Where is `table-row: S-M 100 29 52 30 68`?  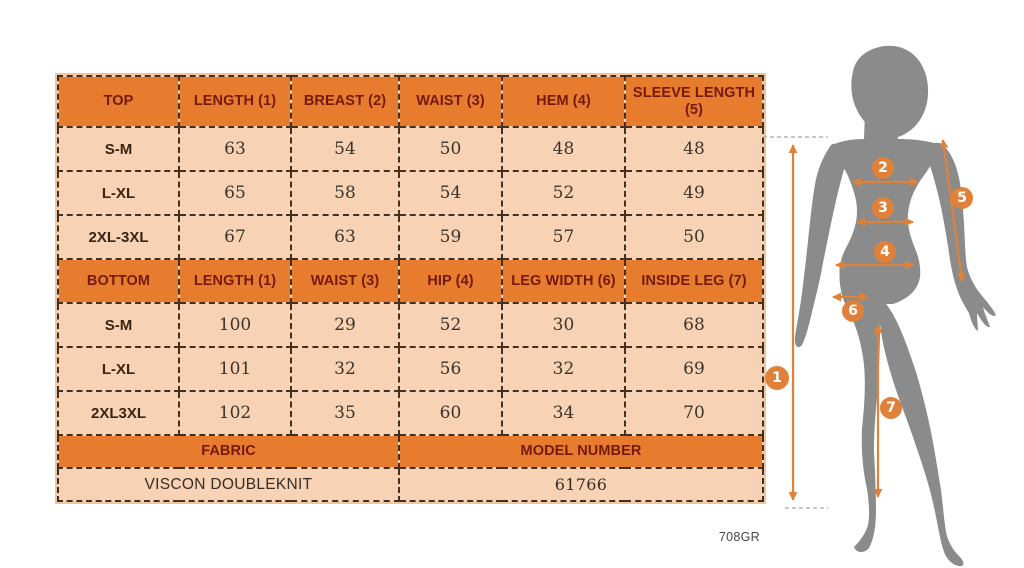
table-row: S-M 100 29 52 30 68 is located at coordinates (410, 325).